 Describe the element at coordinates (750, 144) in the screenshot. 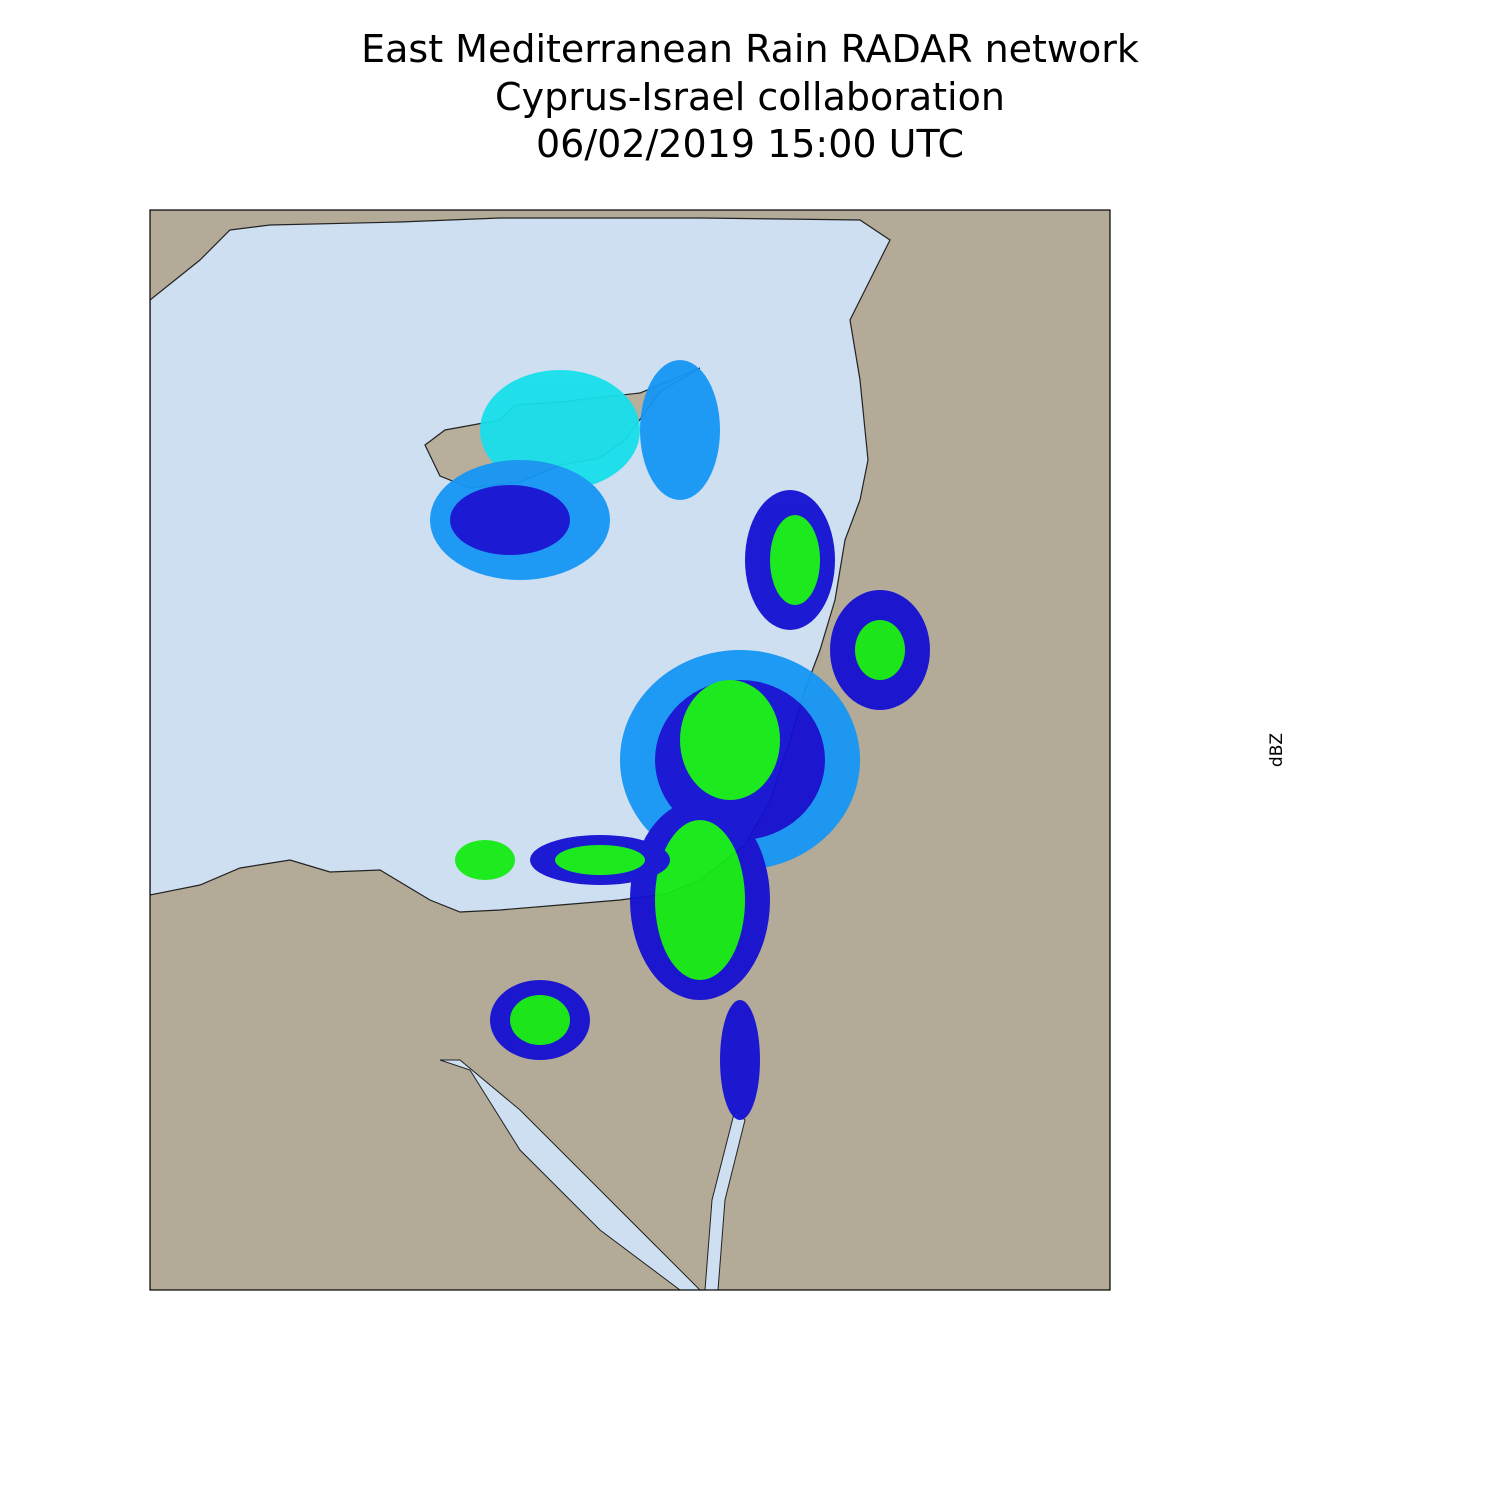

I see `title-line: 06/02/2019 15:00 UTC` at that location.